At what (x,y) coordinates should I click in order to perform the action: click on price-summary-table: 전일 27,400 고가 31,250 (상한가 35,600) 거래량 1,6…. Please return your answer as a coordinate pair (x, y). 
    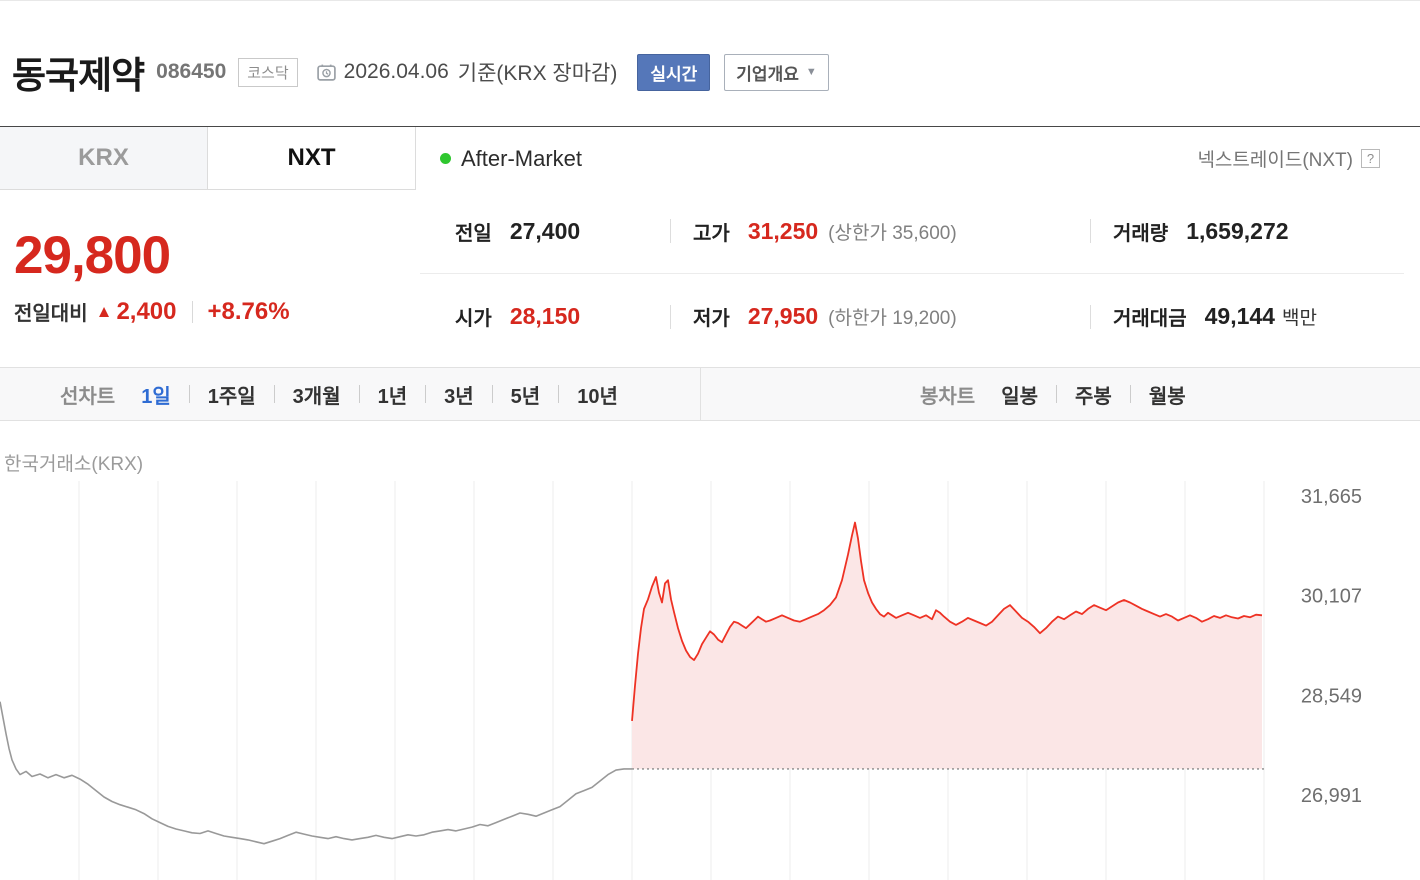
    Looking at the image, I should click on (912, 274).